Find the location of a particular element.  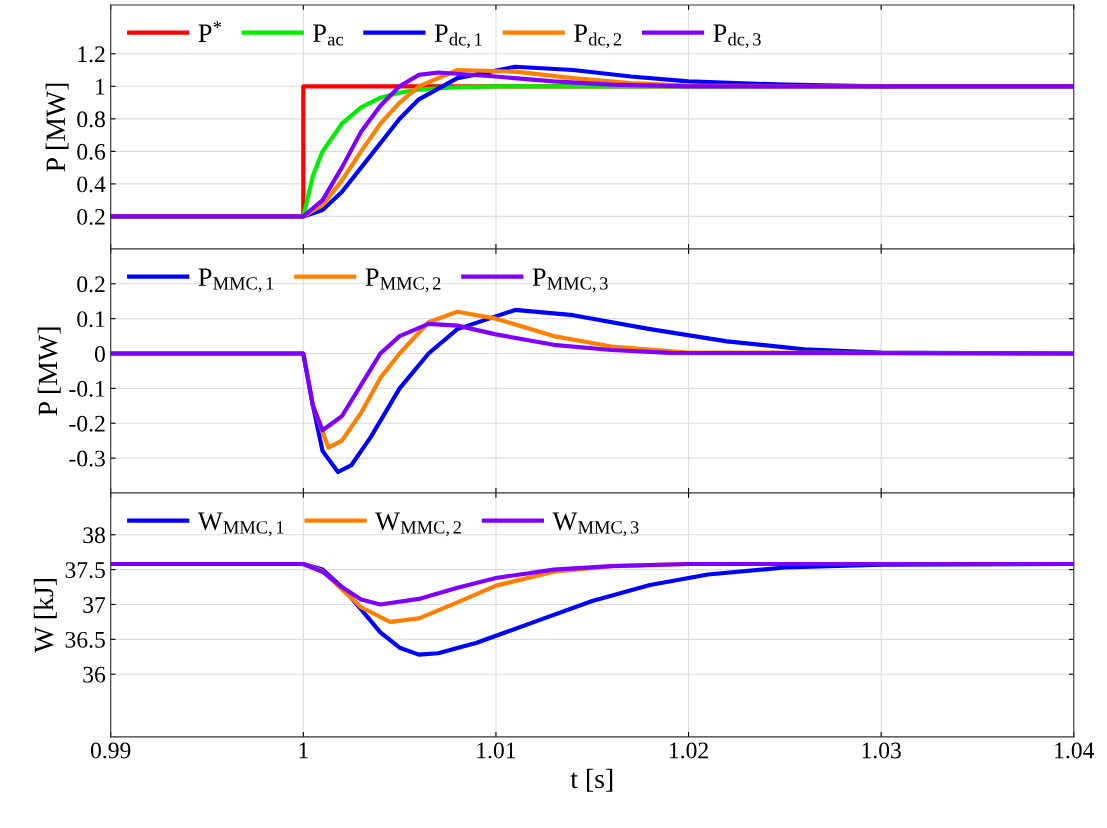

y-tick-label: 36 is located at coordinates (94, 674).